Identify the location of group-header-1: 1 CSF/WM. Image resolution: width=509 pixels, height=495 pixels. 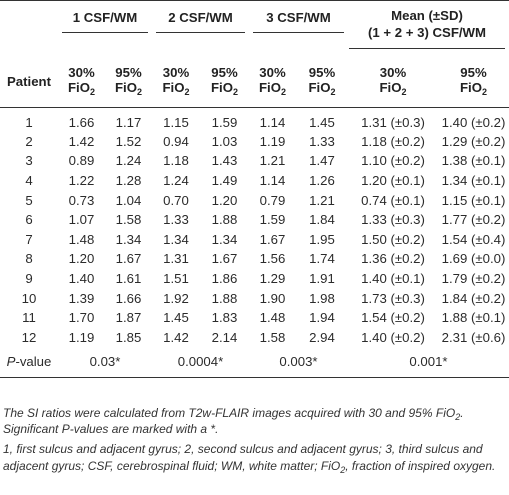
(105, 18).